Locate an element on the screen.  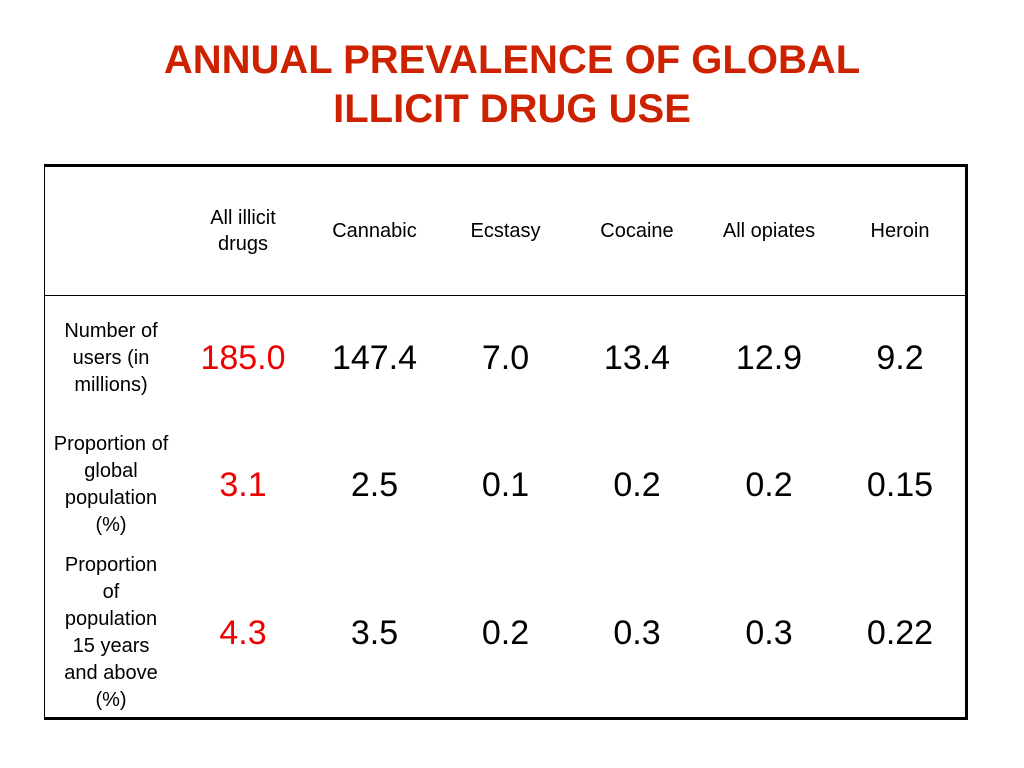
cell-ecstasy: 0.1 is located at coordinates (505, 484).